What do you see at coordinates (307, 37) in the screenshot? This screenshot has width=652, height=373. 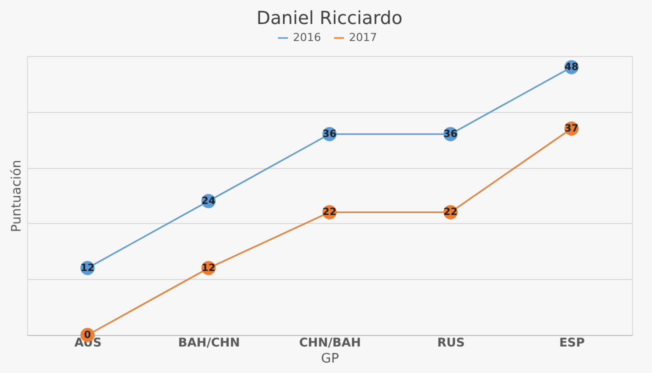 I see `legend-label: 2016` at bounding box center [307, 37].